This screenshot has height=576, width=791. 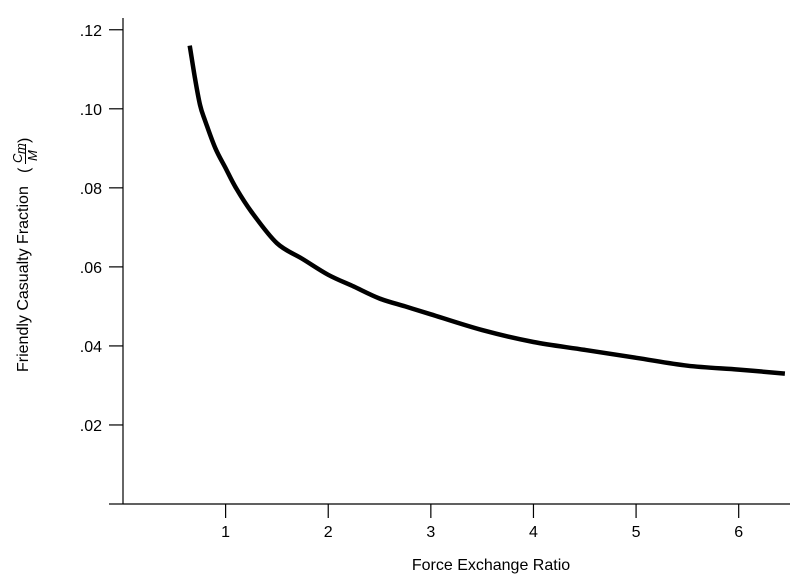 What do you see at coordinates (20, 148) in the screenshot?
I see `y-axis-fraction-numerator-subscript: m` at bounding box center [20, 148].